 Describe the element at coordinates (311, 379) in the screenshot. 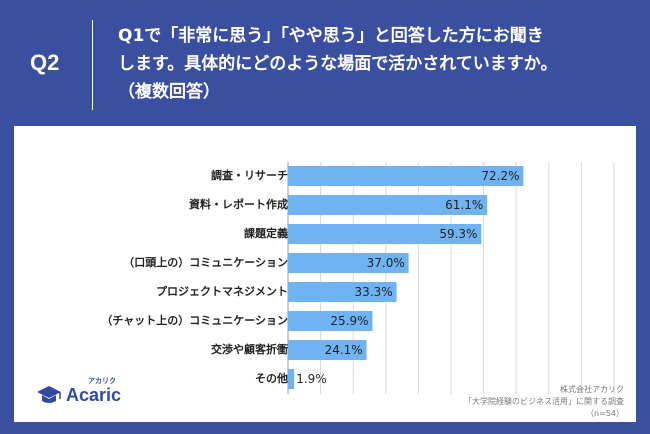

I see `value-label: 1.9%` at that location.